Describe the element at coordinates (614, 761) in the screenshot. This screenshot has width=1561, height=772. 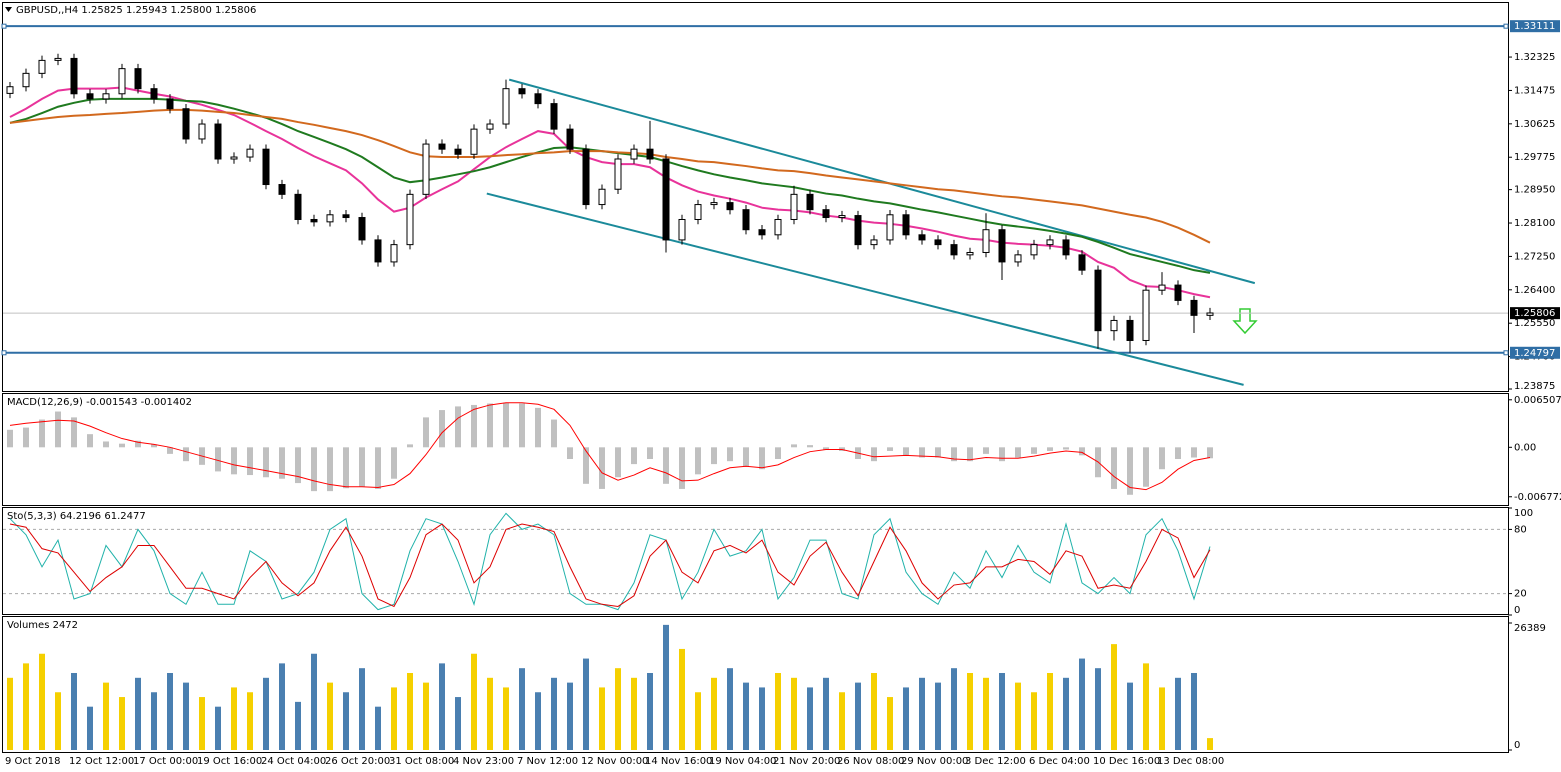
I see `x-tick-label: 12 Nov 00:00` at that location.